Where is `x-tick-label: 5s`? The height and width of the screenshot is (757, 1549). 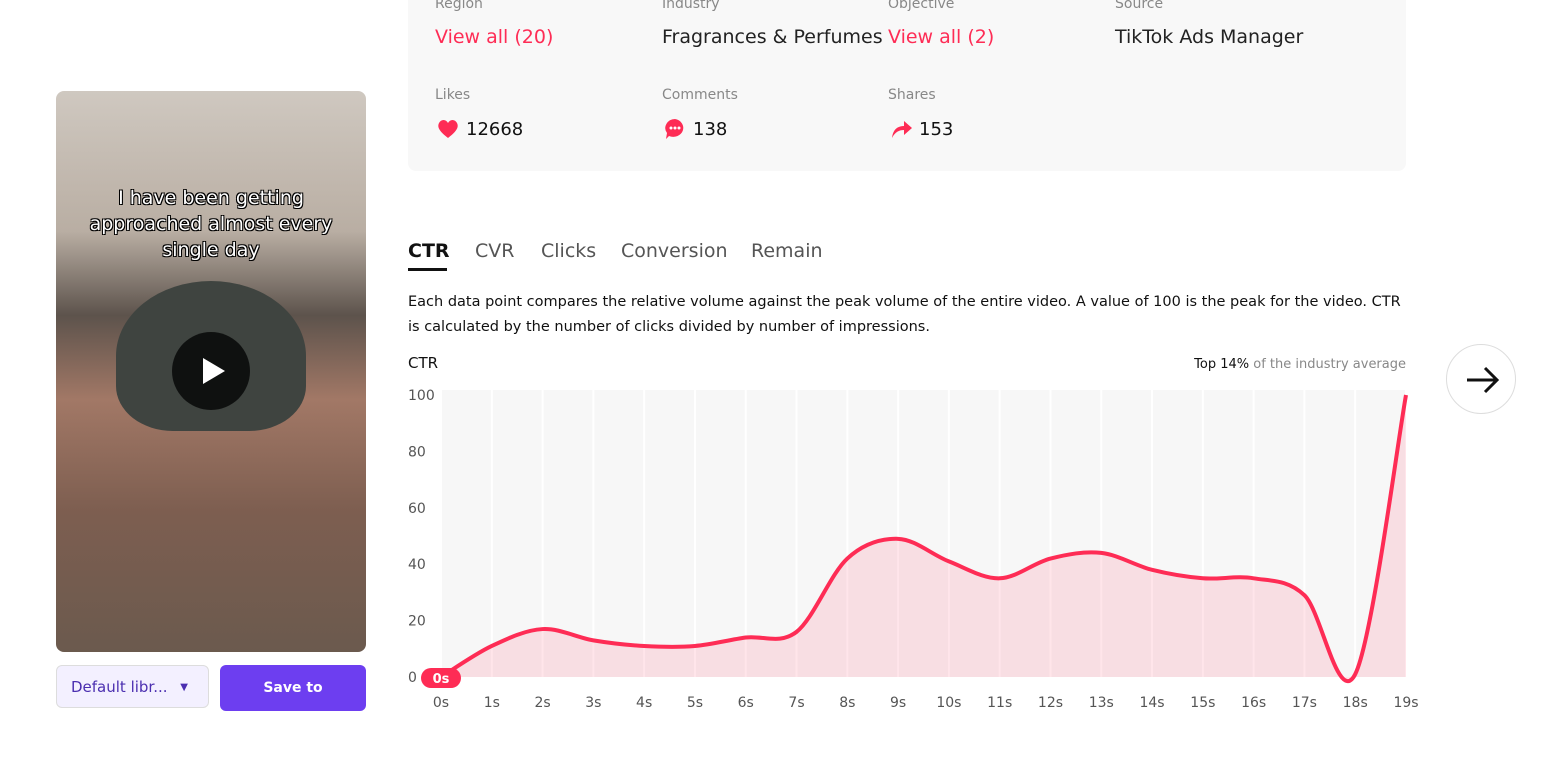 x-tick-label: 5s is located at coordinates (695, 703).